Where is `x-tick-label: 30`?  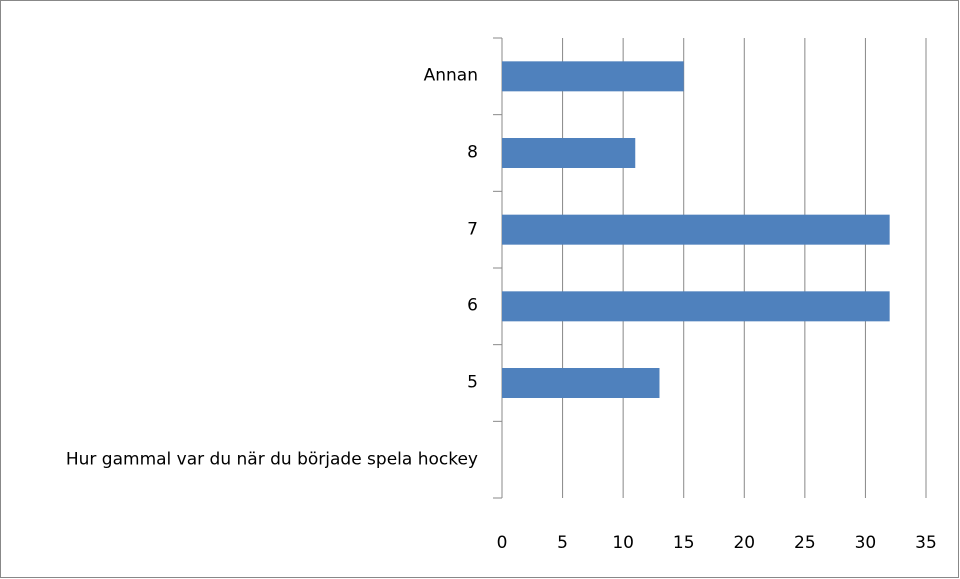
x-tick-label: 30 is located at coordinates (866, 543).